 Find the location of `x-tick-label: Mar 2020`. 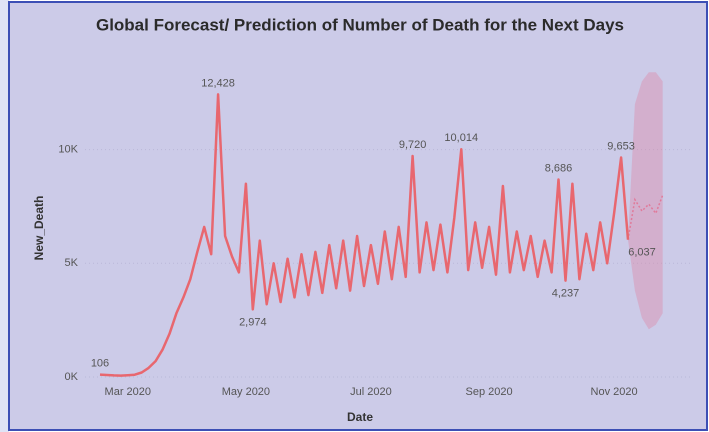

x-tick-label: Mar 2020 is located at coordinates (128, 392).